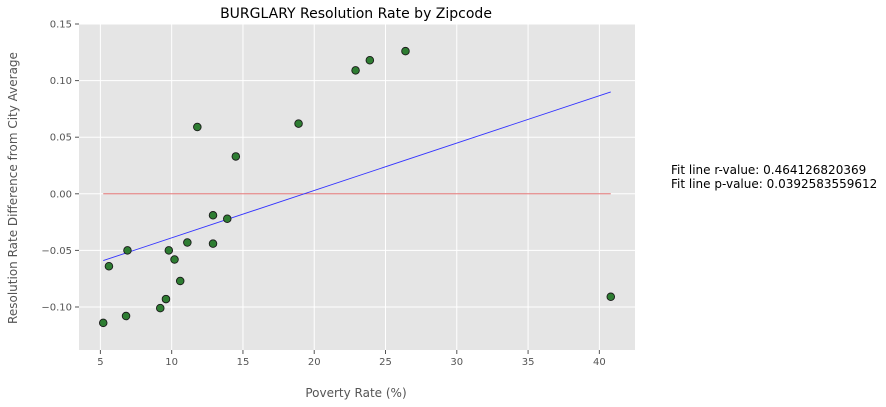 The width and height of the screenshot is (886, 407). Describe the element at coordinates (774, 184) in the screenshot. I see `fit-p-value-annotation: Fit line p-value: 0.0392583559612` at that location.